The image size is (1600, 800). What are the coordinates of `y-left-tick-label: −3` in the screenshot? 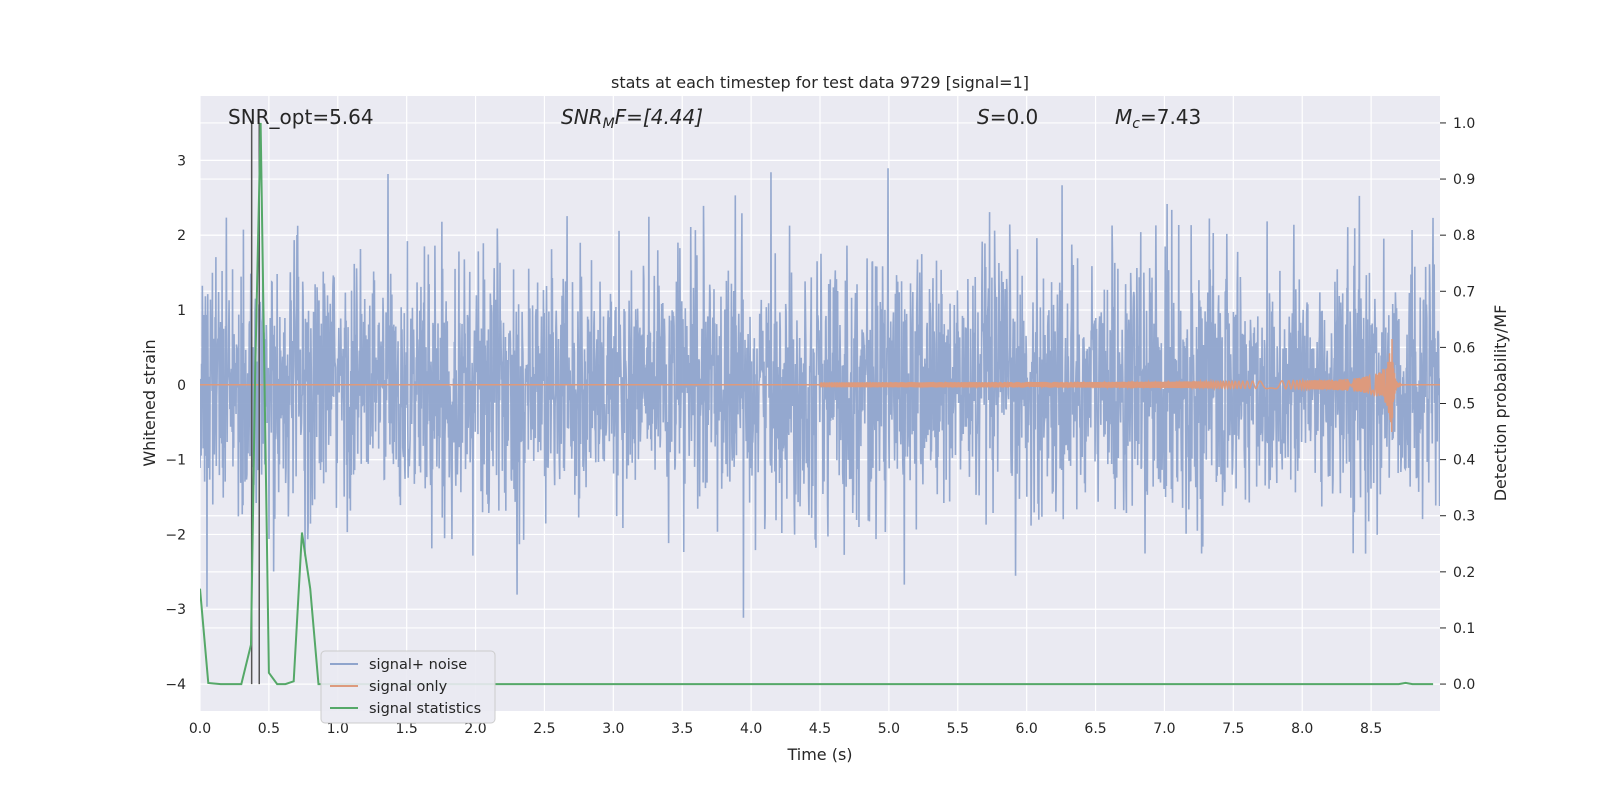 It's located at (175, 610).